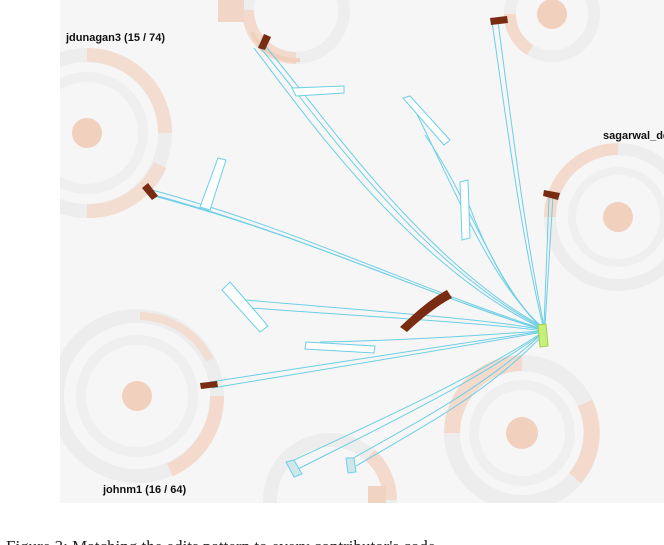 The width and height of the screenshot is (664, 545). What do you see at coordinates (543, 335) in the screenshot?
I see `focus-node` at bounding box center [543, 335].